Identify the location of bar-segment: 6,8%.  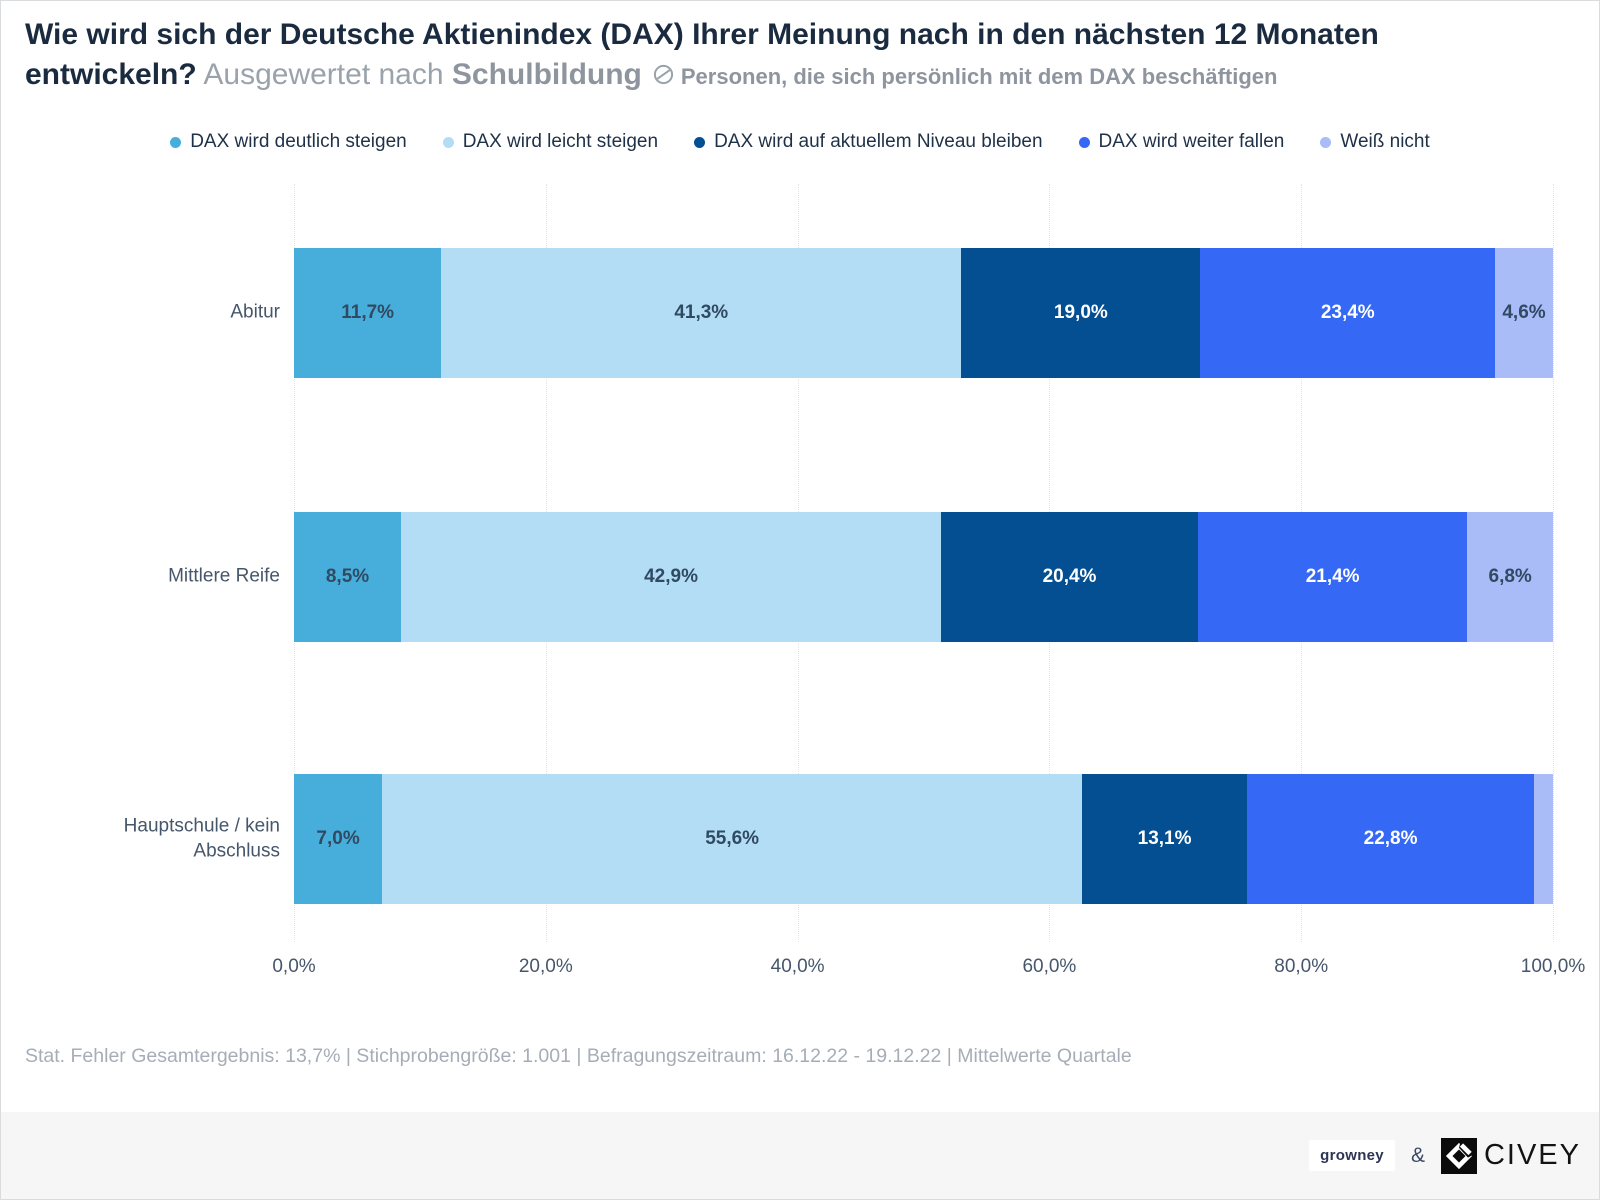
(1510, 577).